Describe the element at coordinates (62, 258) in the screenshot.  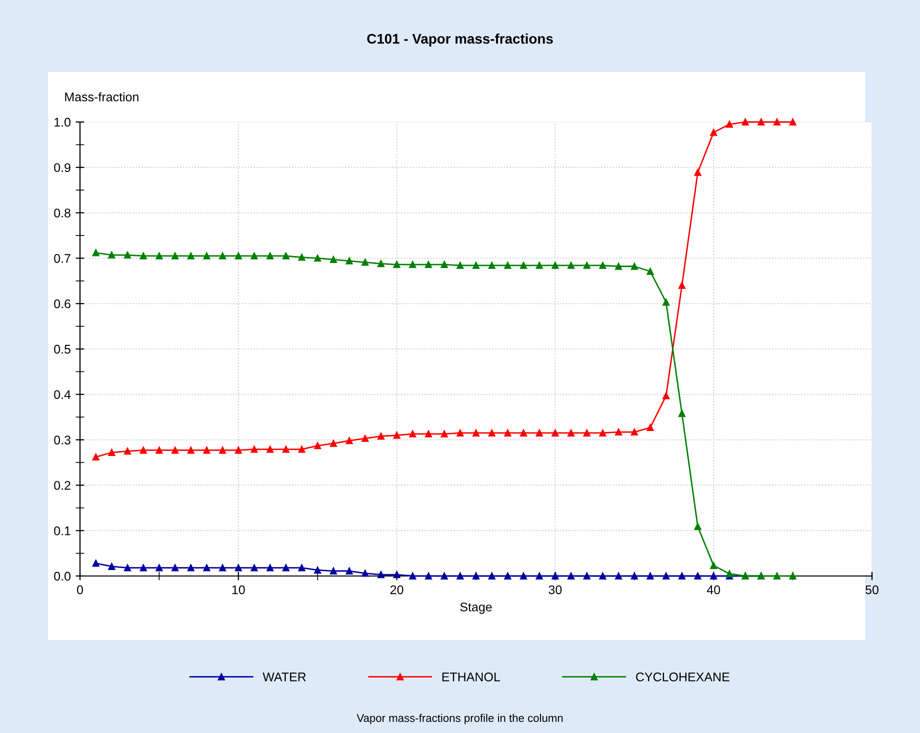
I see `y-tick-label: 0.7` at that location.